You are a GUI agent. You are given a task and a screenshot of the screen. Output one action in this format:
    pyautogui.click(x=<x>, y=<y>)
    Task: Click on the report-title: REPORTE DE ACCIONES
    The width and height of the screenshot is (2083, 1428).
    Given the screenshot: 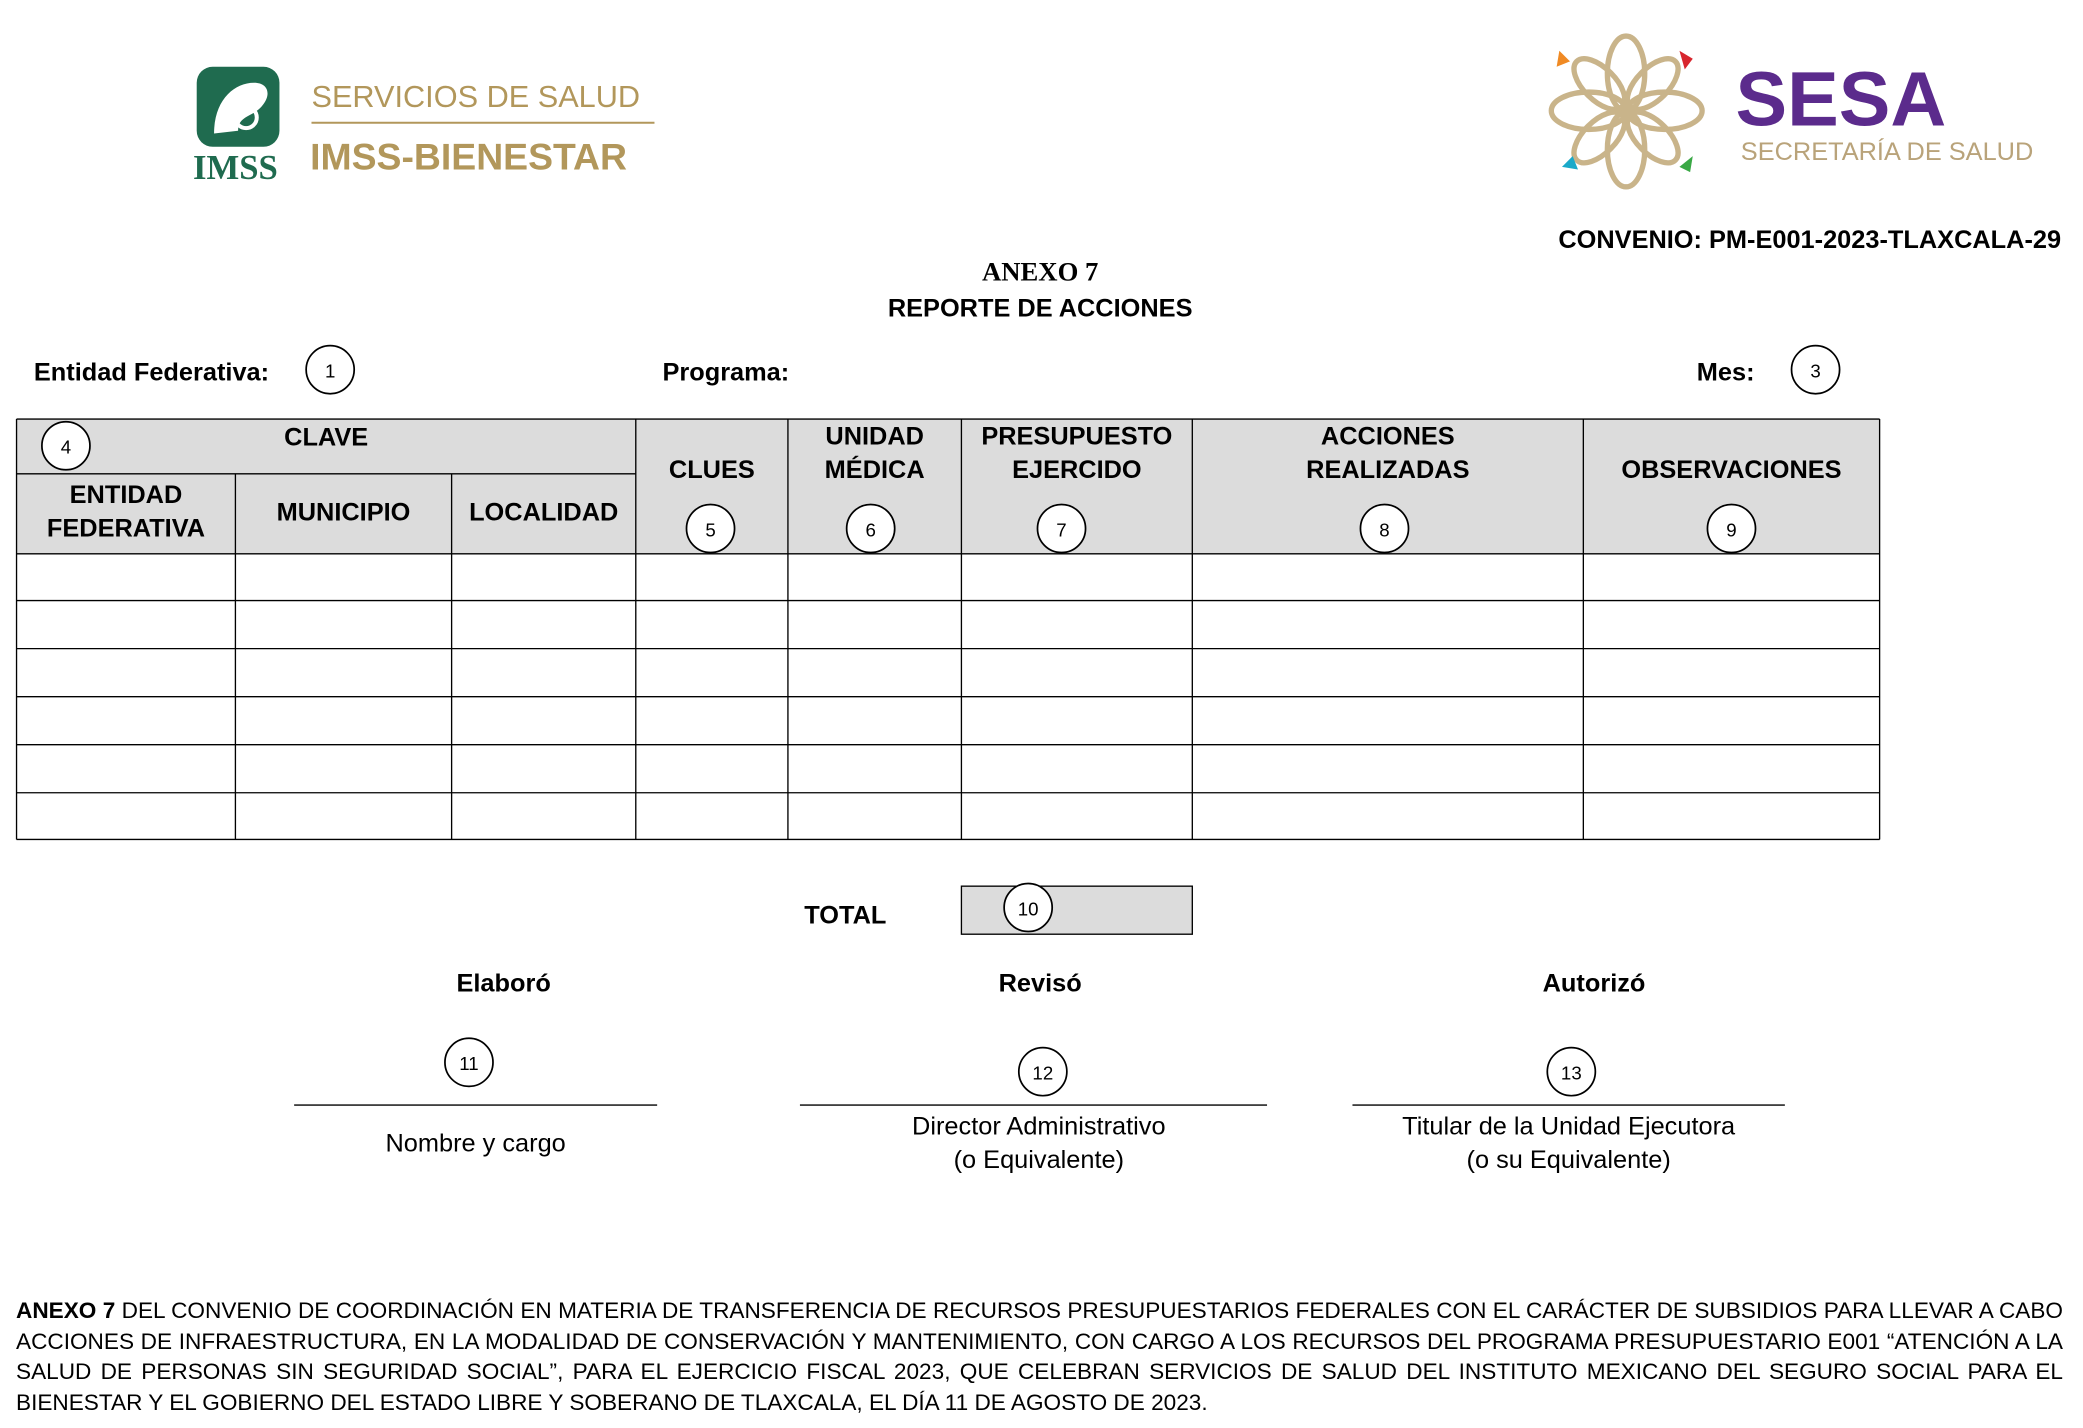 What is the action you would take?
    pyautogui.click(x=1040, y=308)
    